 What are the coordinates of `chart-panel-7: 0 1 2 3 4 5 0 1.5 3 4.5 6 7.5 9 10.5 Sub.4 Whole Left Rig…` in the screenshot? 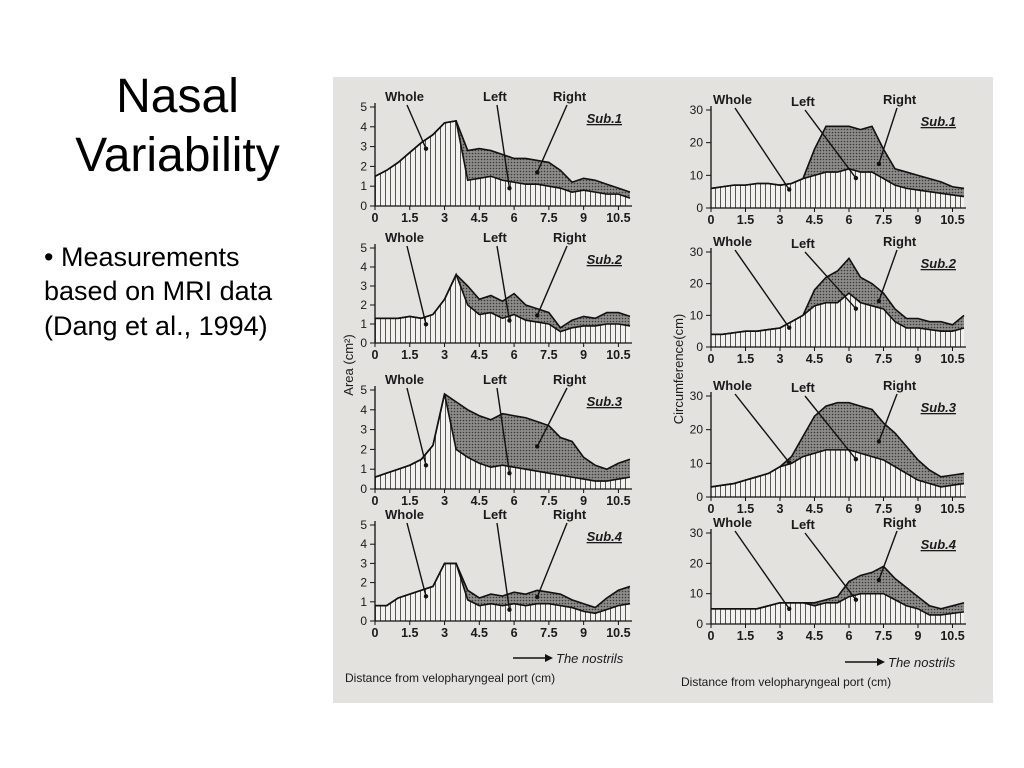 It's located at (496, 573).